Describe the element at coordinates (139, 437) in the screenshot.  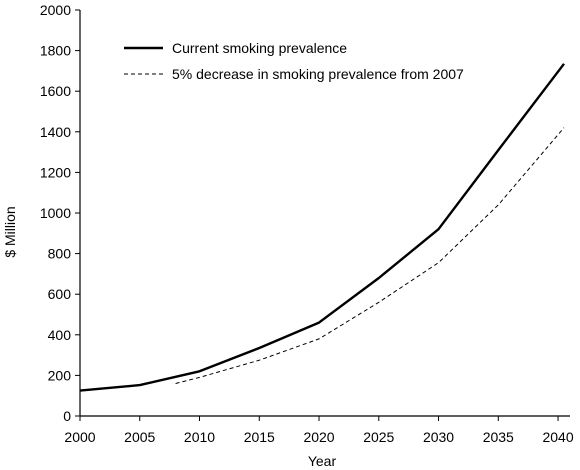
I see `x-tick-label: 2005` at that location.